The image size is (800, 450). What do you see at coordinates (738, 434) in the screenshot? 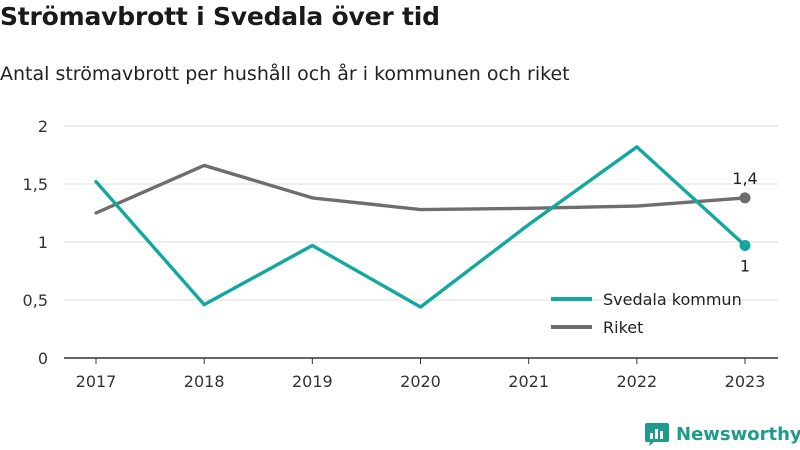
I see `brand-name: Newsworthy` at bounding box center [738, 434].